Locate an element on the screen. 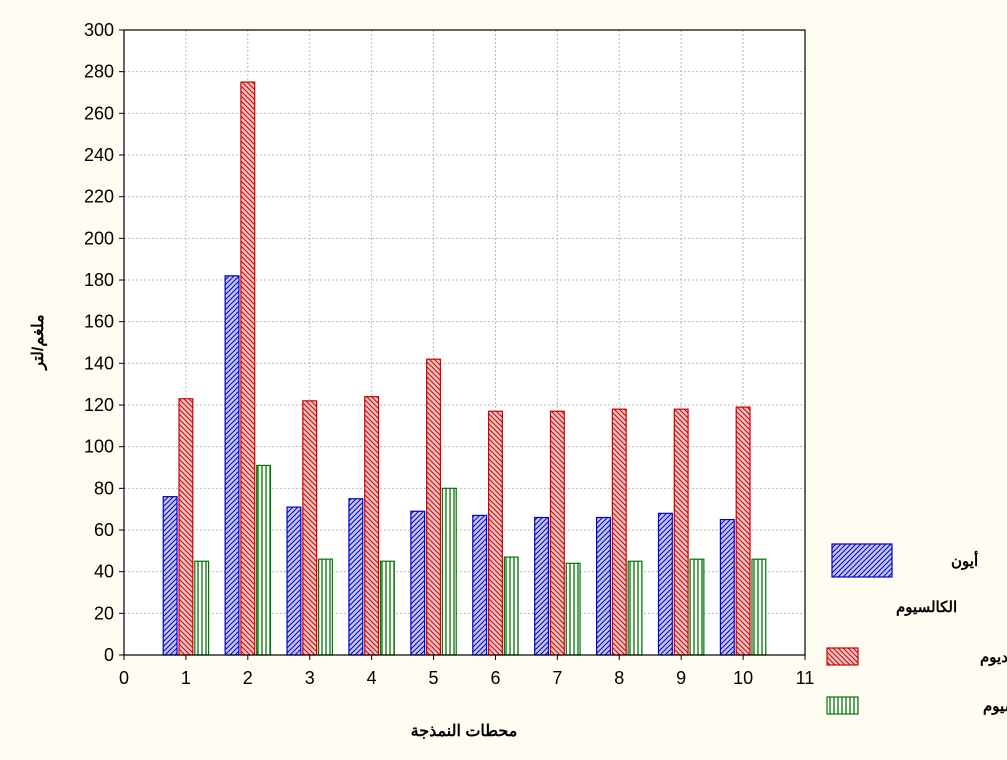 The height and width of the screenshot is (760, 1007). x-tick-label: 4 is located at coordinates (372, 678).